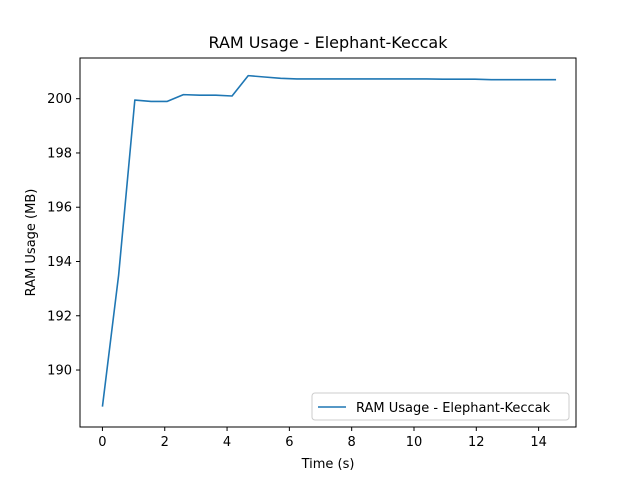  I want to click on x-tick-label: 6, so click(289, 442).